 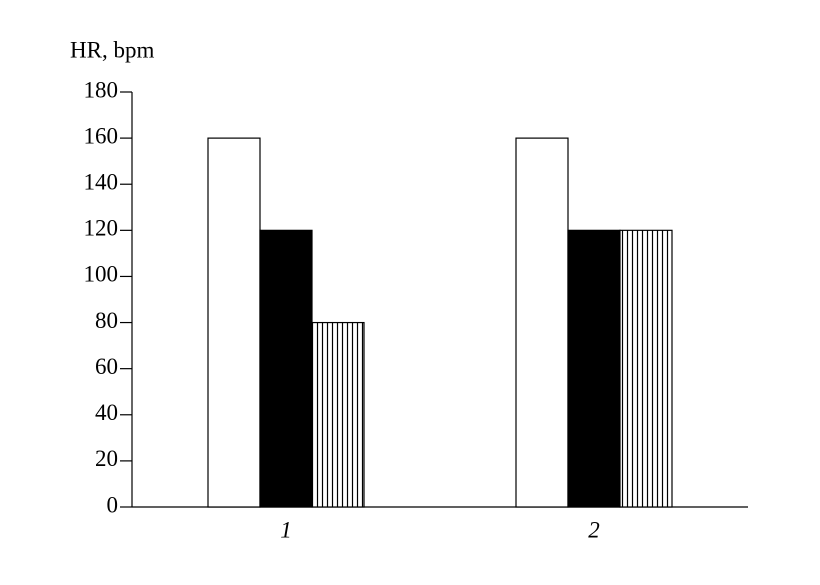 What do you see at coordinates (594, 529) in the screenshot?
I see `x-tick-label: 2` at bounding box center [594, 529].